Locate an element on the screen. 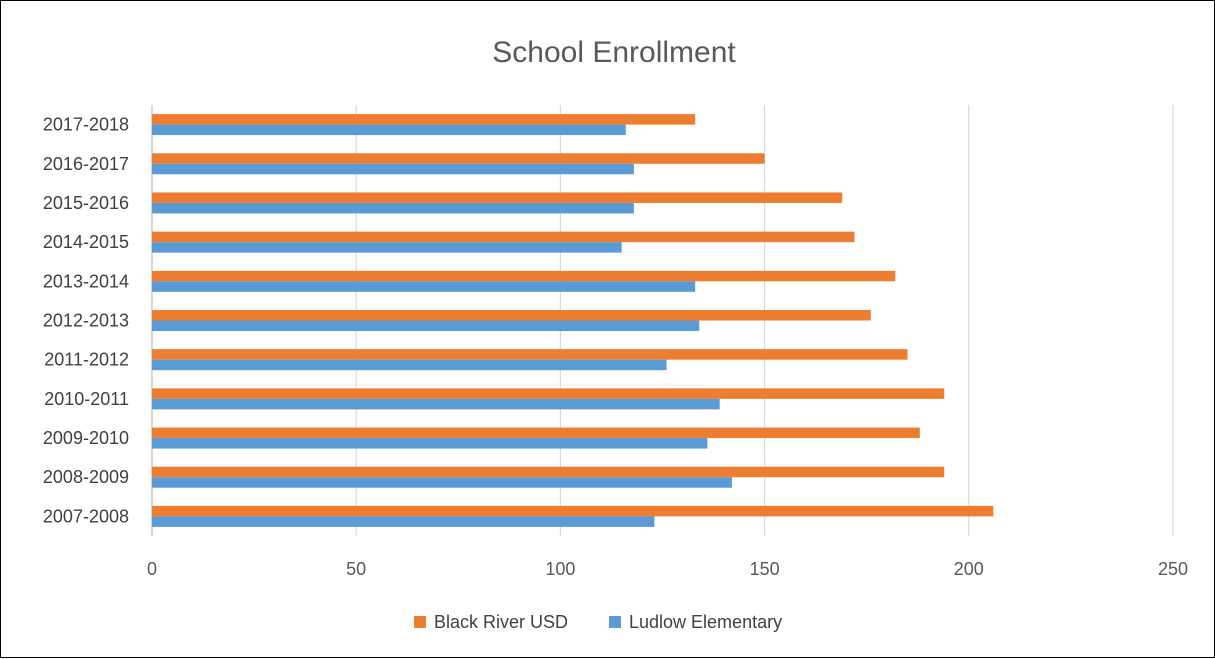  category-label: 2010-2011 is located at coordinates (86, 399).